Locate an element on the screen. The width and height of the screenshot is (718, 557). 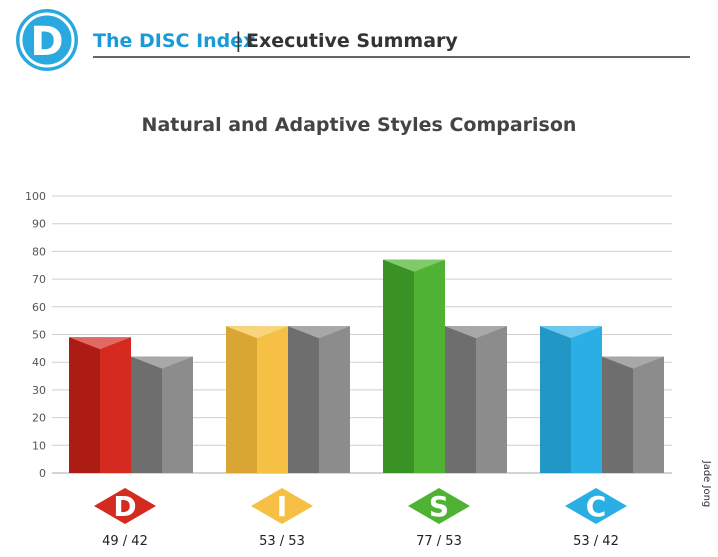
category-score-s: 77 / 53 is located at coordinates (439, 541).